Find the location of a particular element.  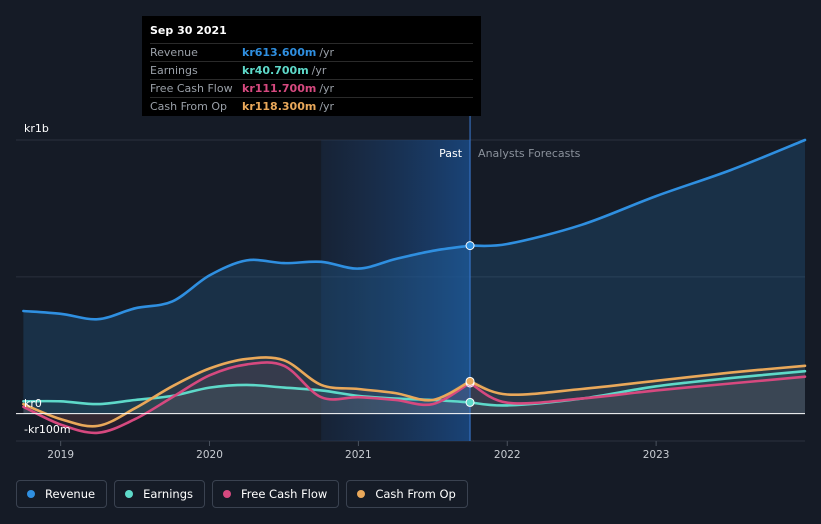

free-cash-flow-line-past is located at coordinates (247, 398).